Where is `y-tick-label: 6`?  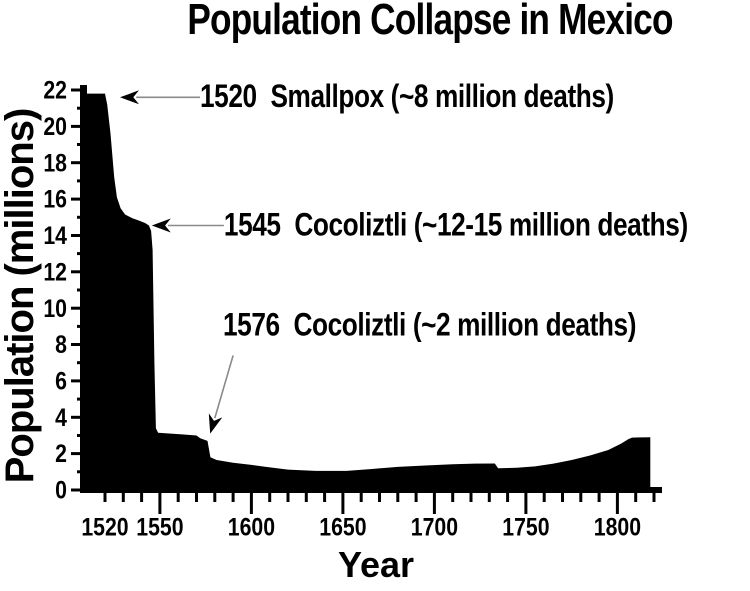
y-tick-label: 6 is located at coordinates (61, 381).